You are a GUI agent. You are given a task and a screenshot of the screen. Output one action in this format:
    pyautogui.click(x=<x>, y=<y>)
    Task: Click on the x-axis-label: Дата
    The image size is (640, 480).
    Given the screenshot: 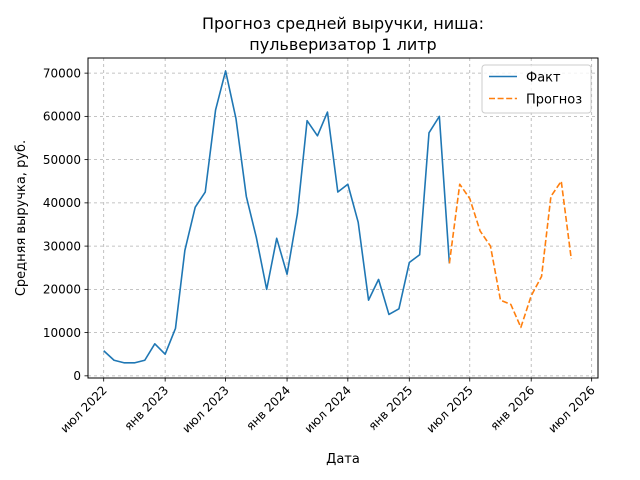 What is the action you would take?
    pyautogui.click(x=343, y=459)
    